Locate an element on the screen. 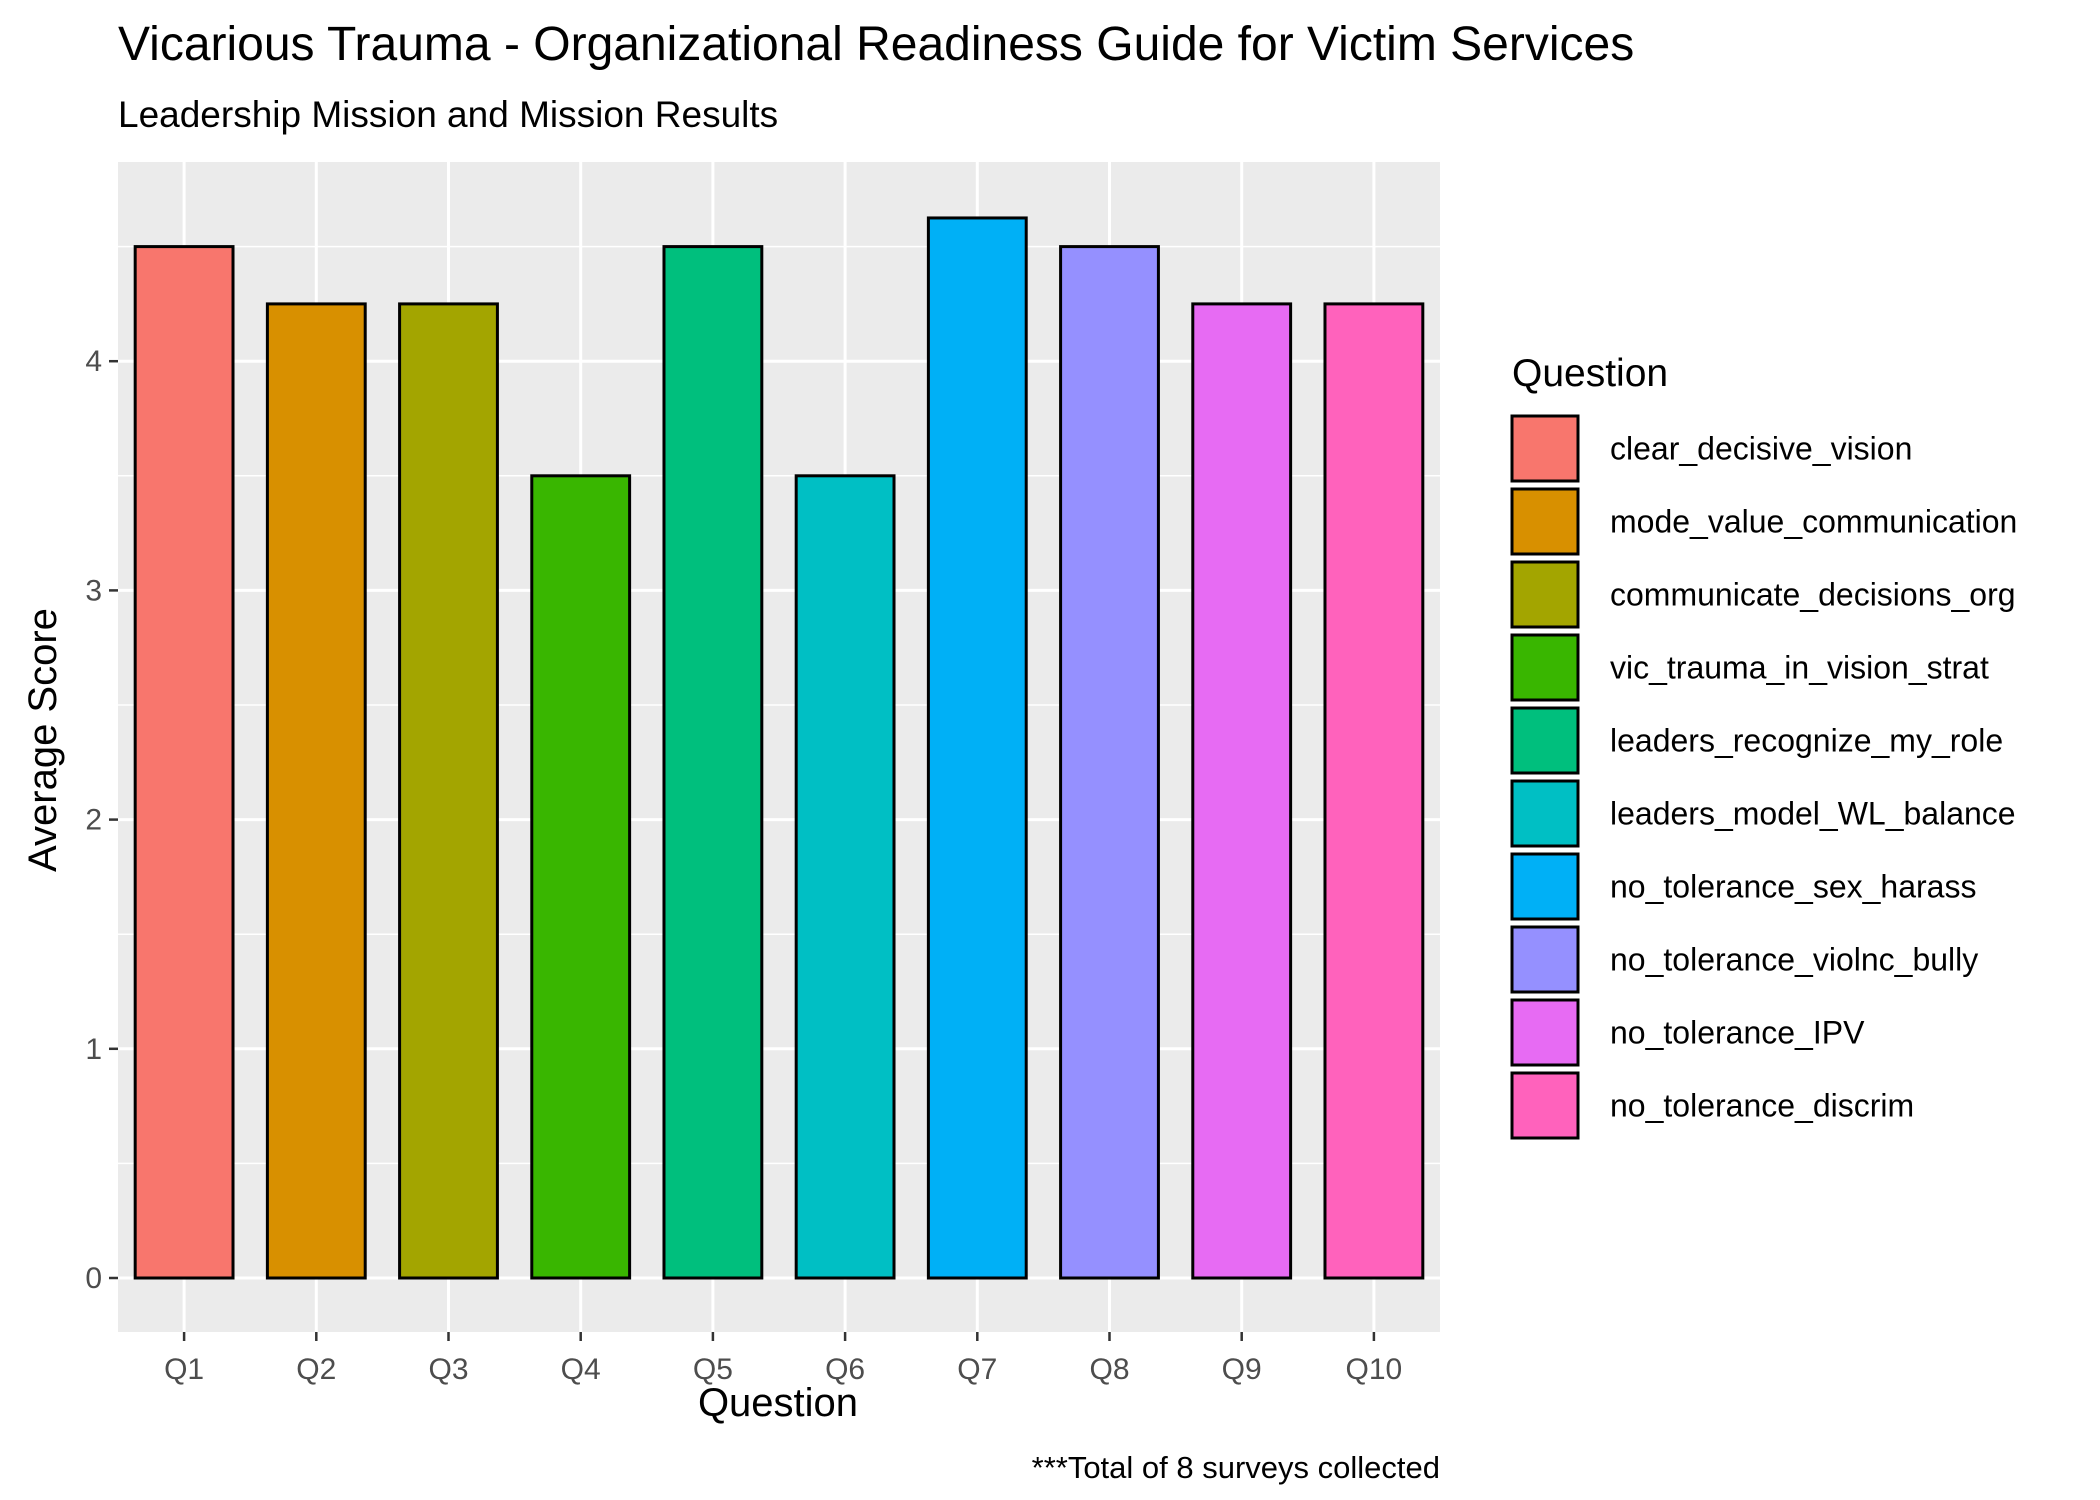 The height and width of the screenshot is (1500, 2100). x-tick-label: Q8 is located at coordinates (1109, 1369).